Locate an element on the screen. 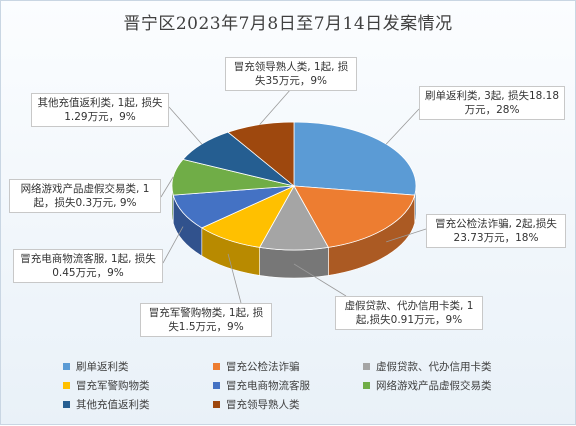  legend-label-6: 其他充值返利类 is located at coordinates (113, 405).